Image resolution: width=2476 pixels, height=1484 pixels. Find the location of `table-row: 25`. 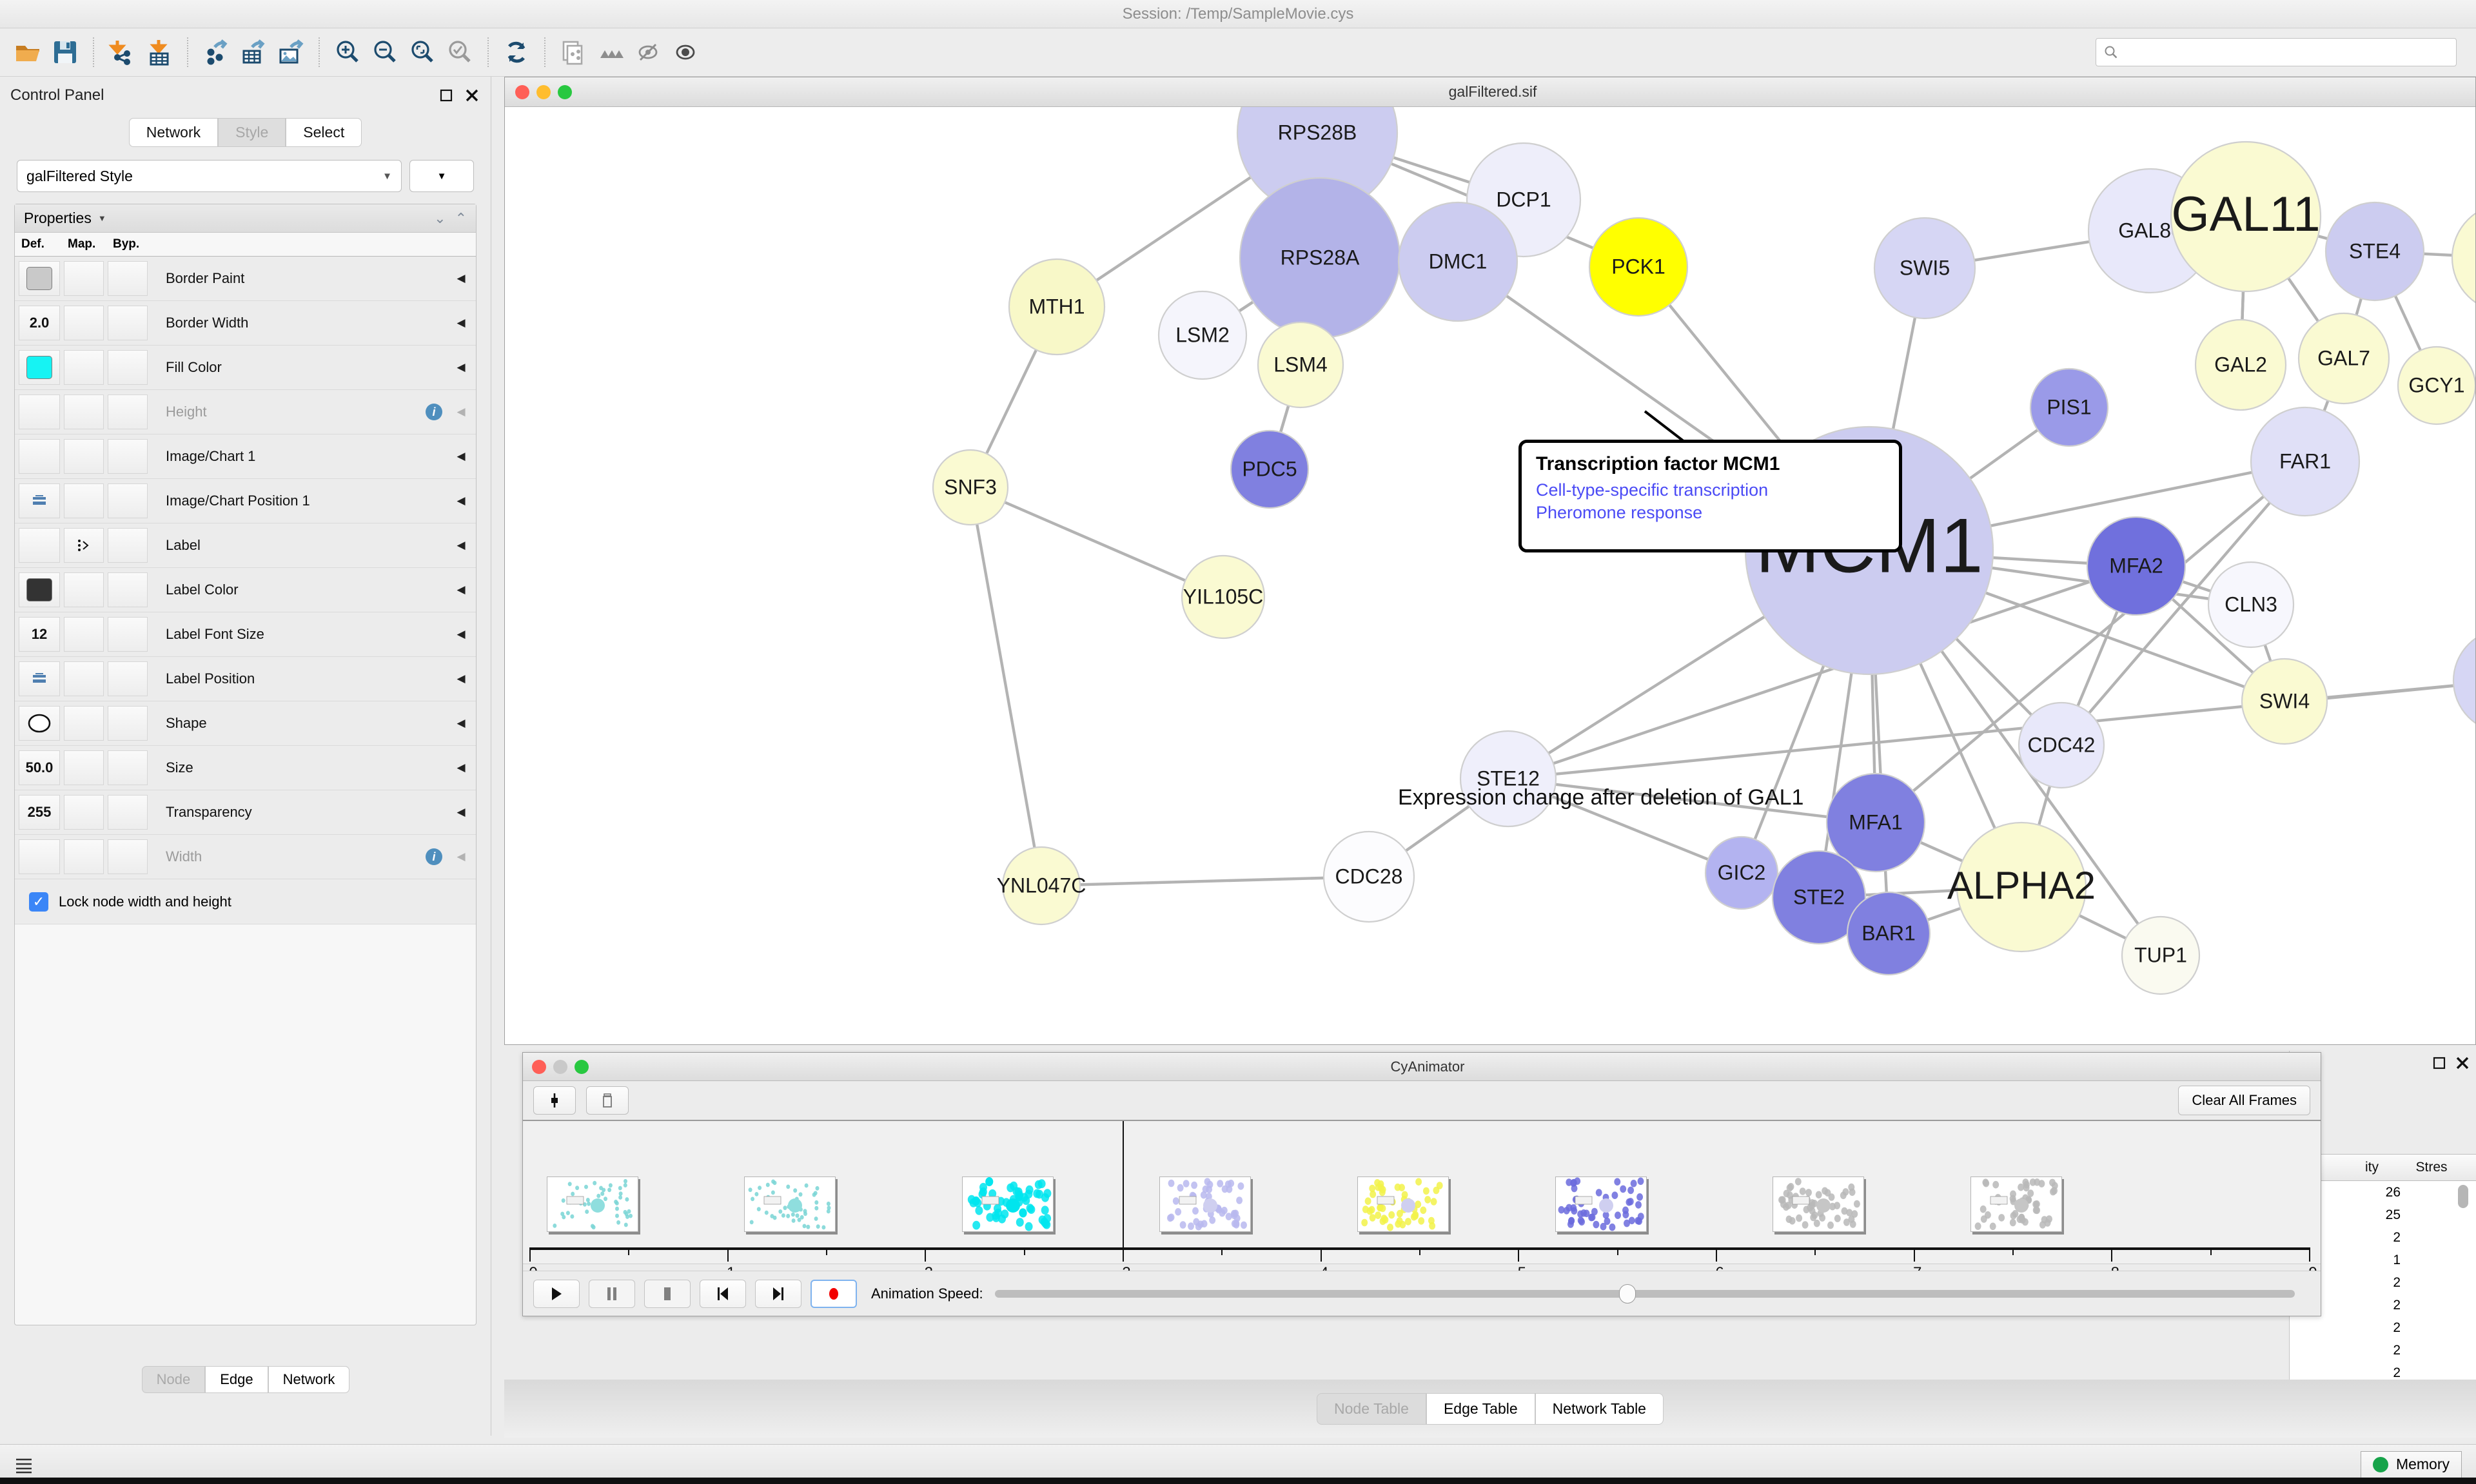

table-row: 25 is located at coordinates (2393, 1214).